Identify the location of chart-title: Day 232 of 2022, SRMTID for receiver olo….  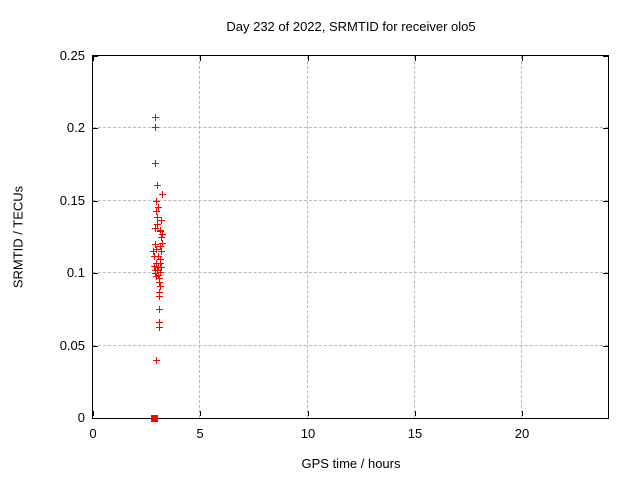
(351, 26).